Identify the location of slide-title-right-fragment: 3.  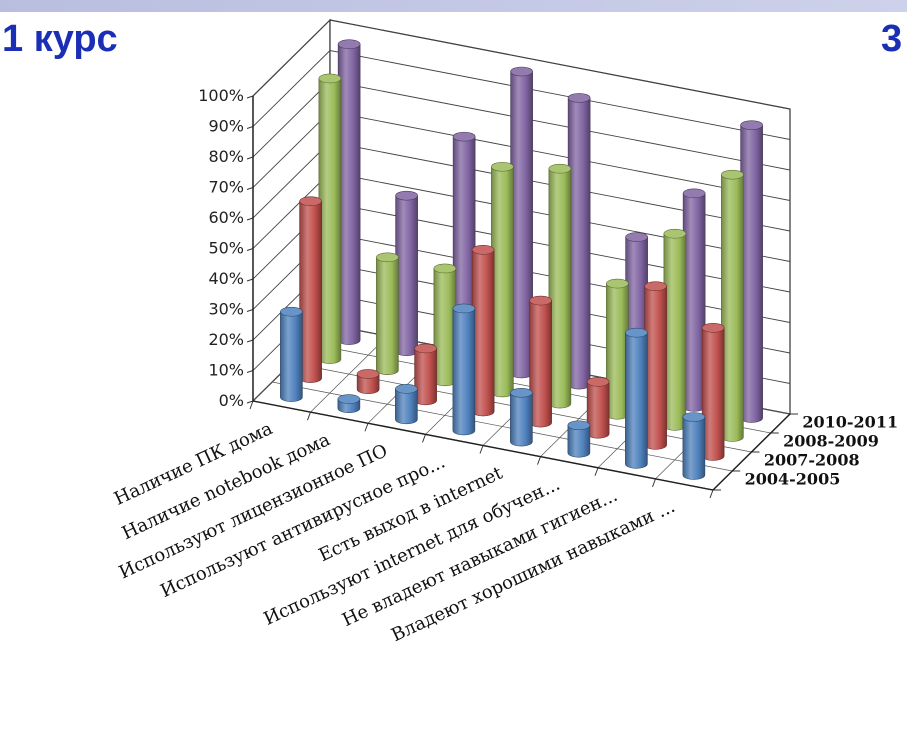
(892, 39).